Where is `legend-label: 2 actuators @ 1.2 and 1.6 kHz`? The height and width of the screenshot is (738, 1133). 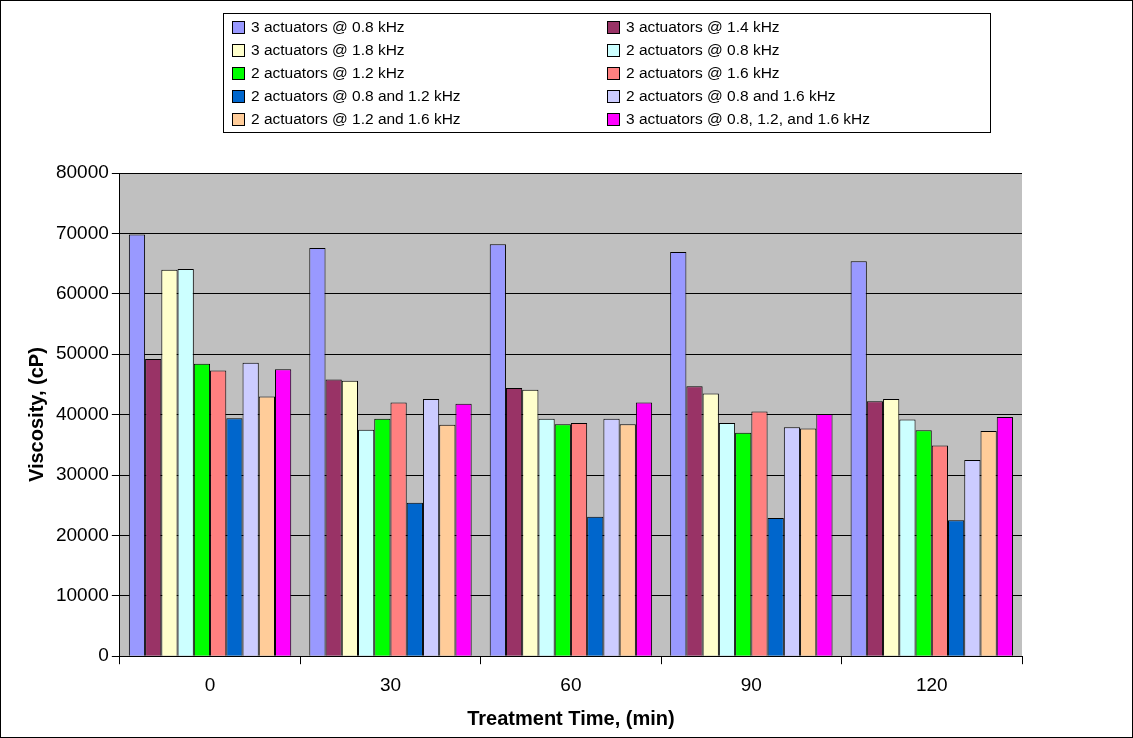
legend-label: 2 actuators @ 1.2 and 1.6 kHz is located at coordinates (356, 119).